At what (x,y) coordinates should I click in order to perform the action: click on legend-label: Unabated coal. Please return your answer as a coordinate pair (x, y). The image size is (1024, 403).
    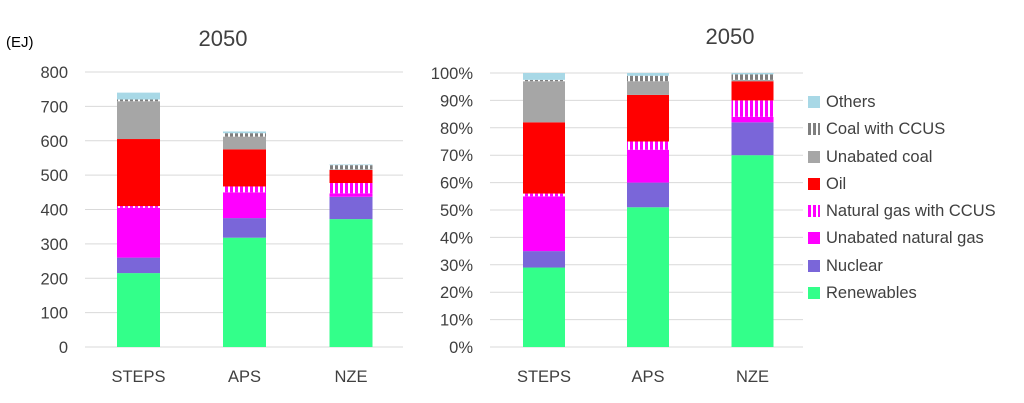
    Looking at the image, I should click on (879, 156).